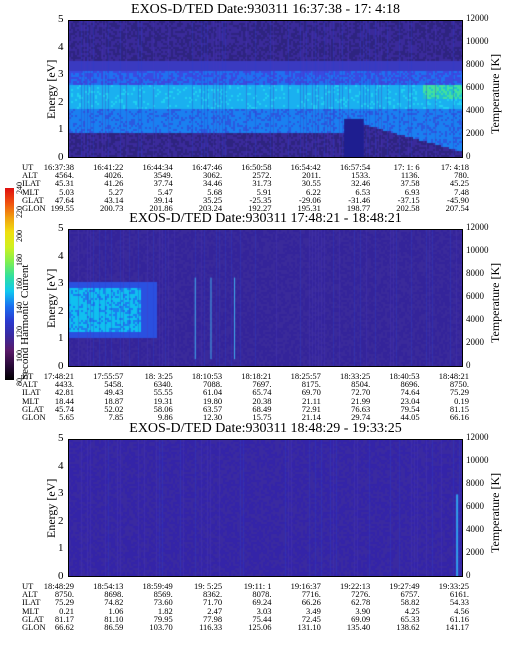 The height and width of the screenshot is (649, 505). Describe the element at coordinates (410, 416) in the screenshot. I see `table-cell: 44.05` at that location.